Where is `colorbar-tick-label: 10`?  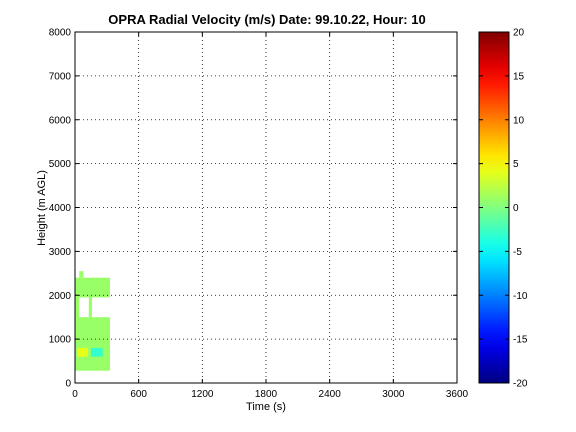 colorbar-tick-label: 10 is located at coordinates (519, 120).